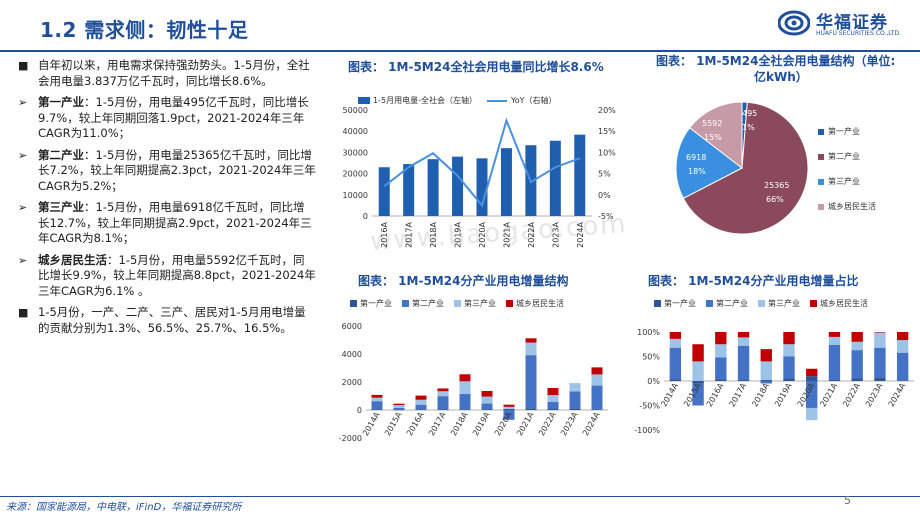 This screenshot has height=518, width=920. Describe the element at coordinates (359, 410) in the screenshot. I see `y-tick-label: 0` at that location.